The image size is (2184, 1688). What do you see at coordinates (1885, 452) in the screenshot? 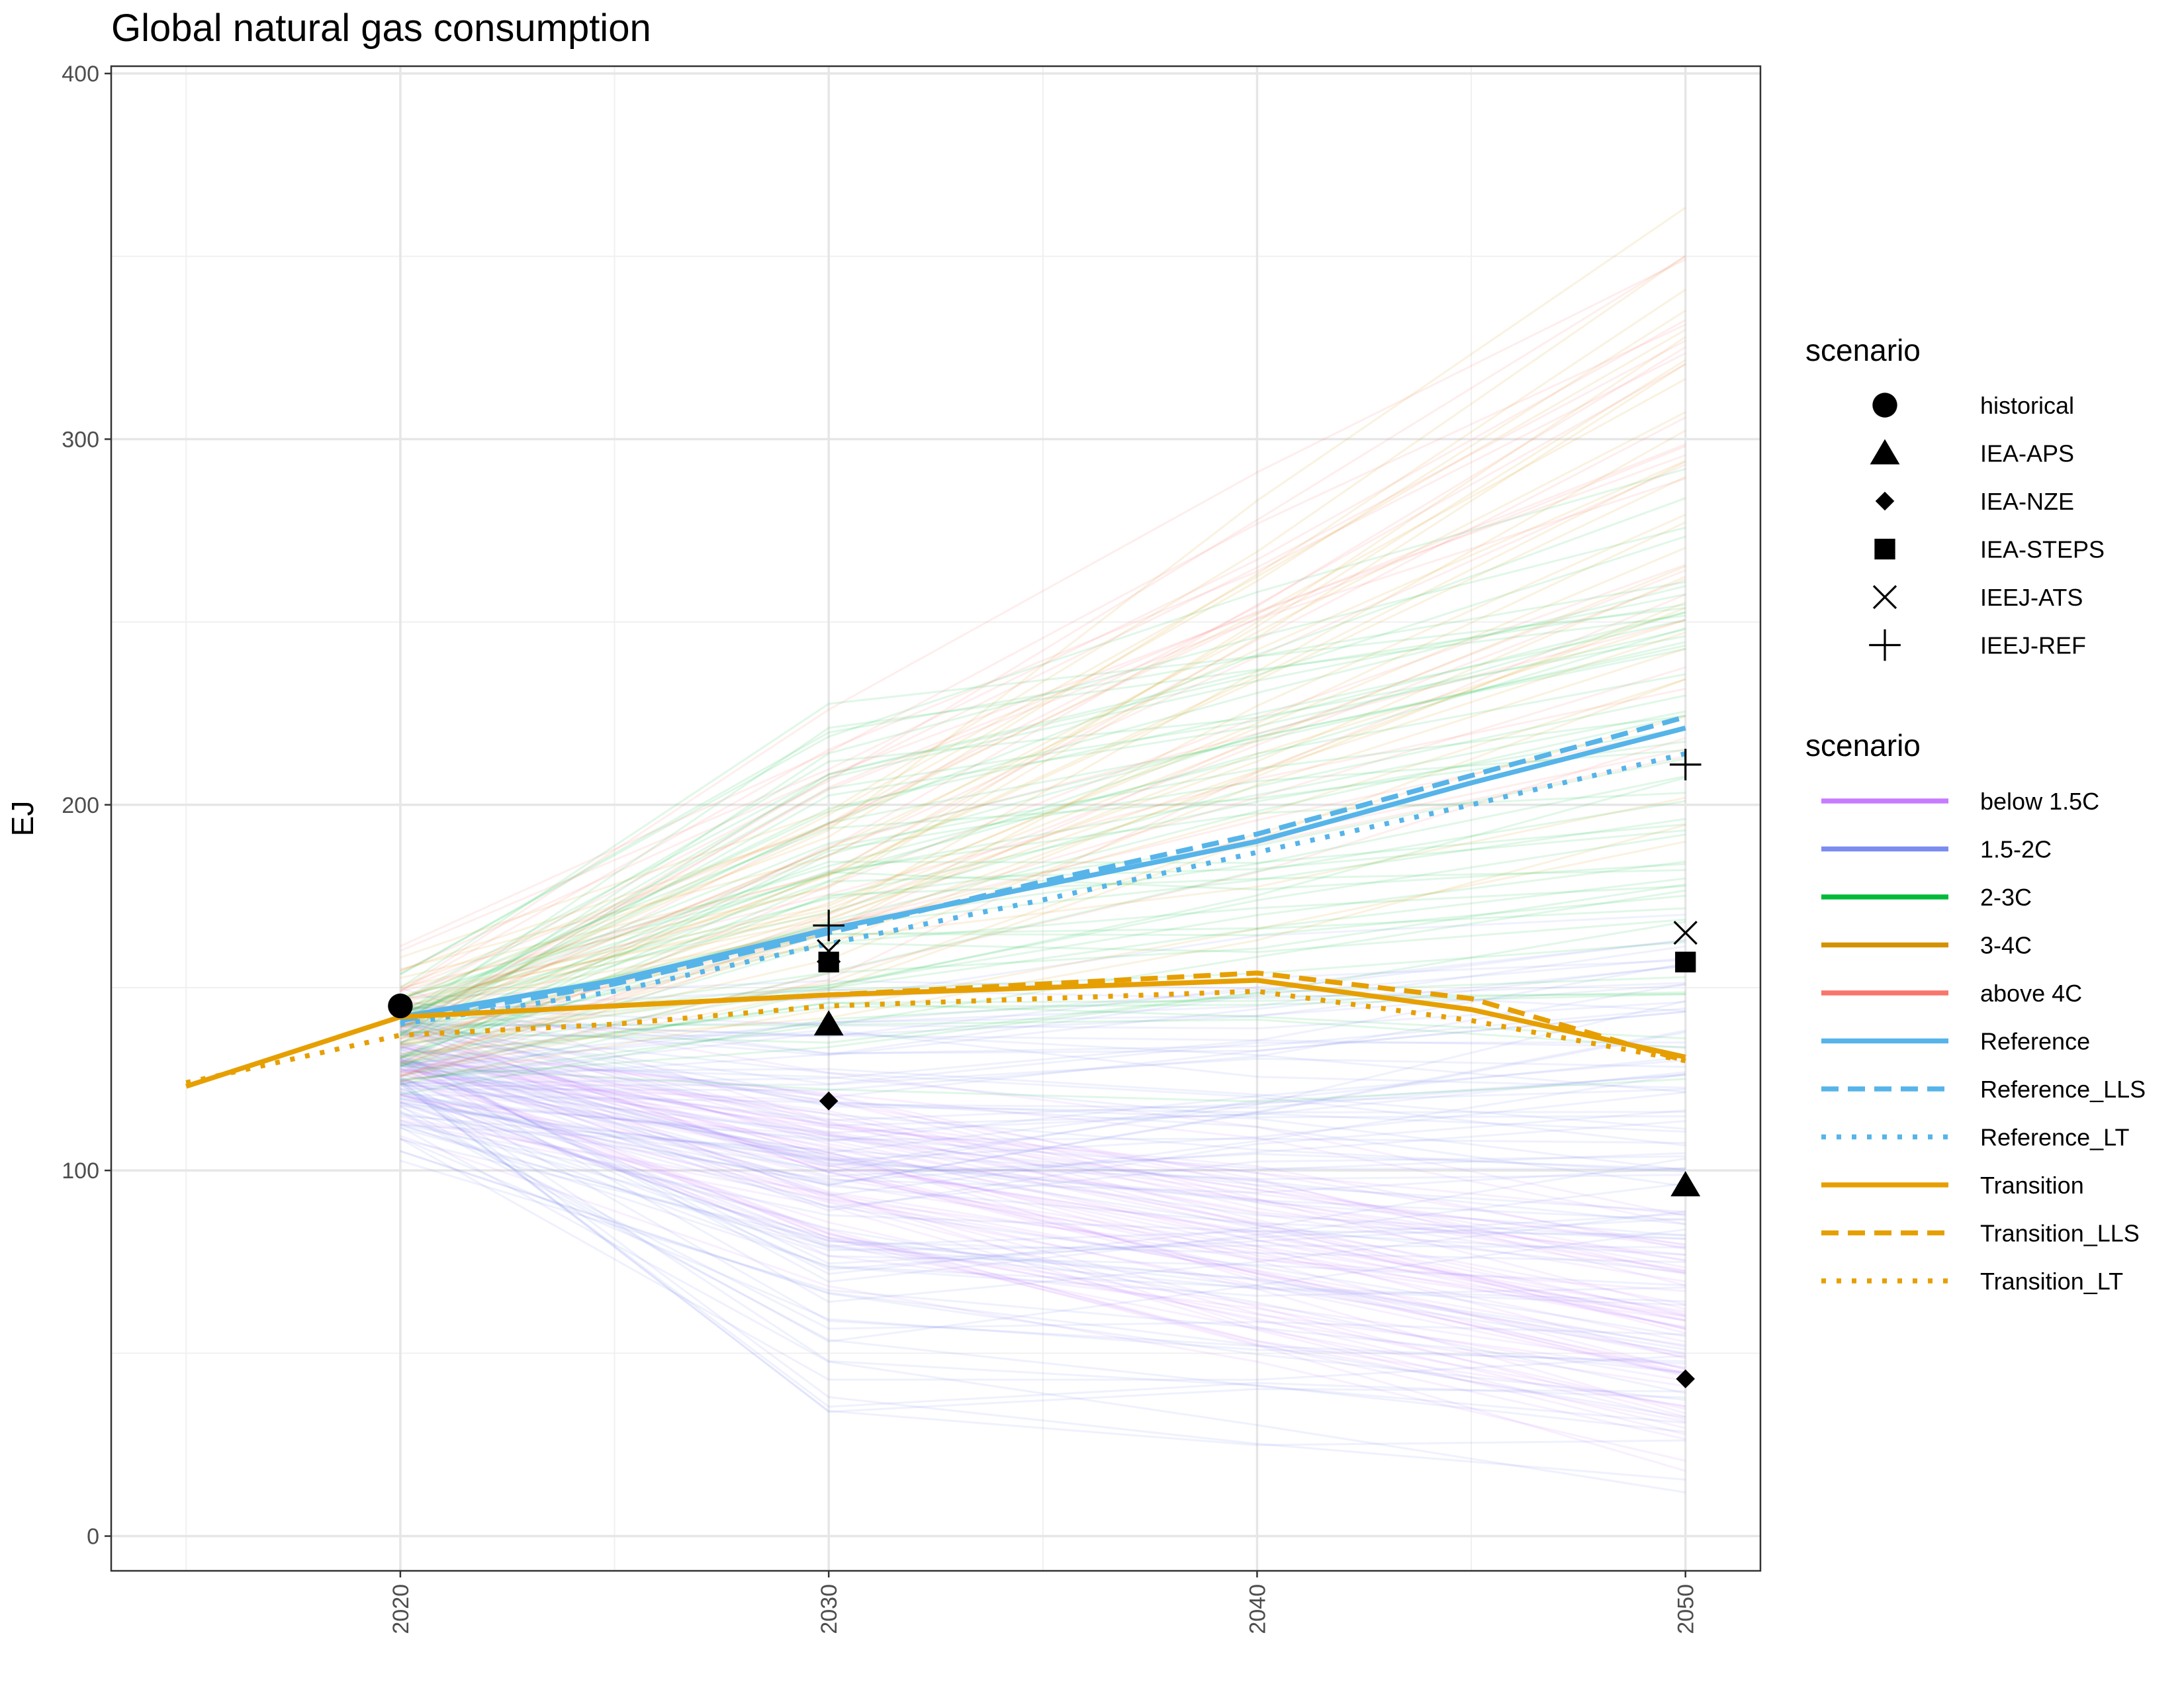
I see `legend-key-iea-aps` at bounding box center [1885, 452].